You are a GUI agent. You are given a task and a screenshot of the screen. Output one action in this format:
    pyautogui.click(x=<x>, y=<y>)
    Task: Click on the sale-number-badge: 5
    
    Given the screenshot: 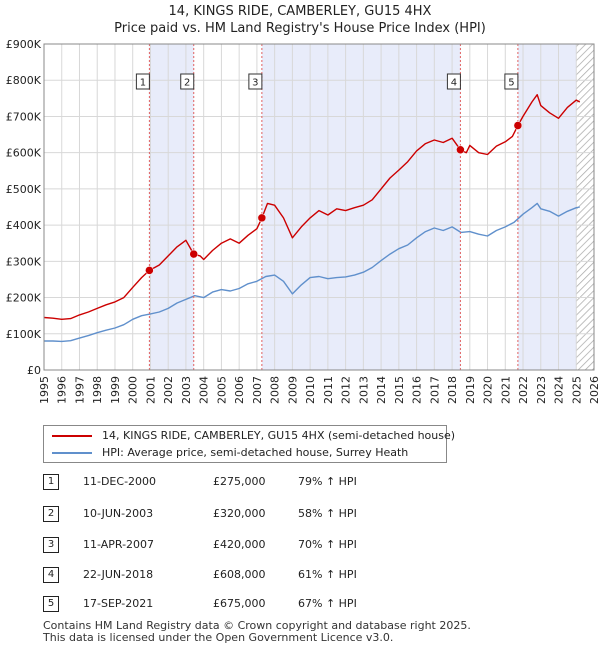 What is the action you would take?
    pyautogui.click(x=51, y=604)
    